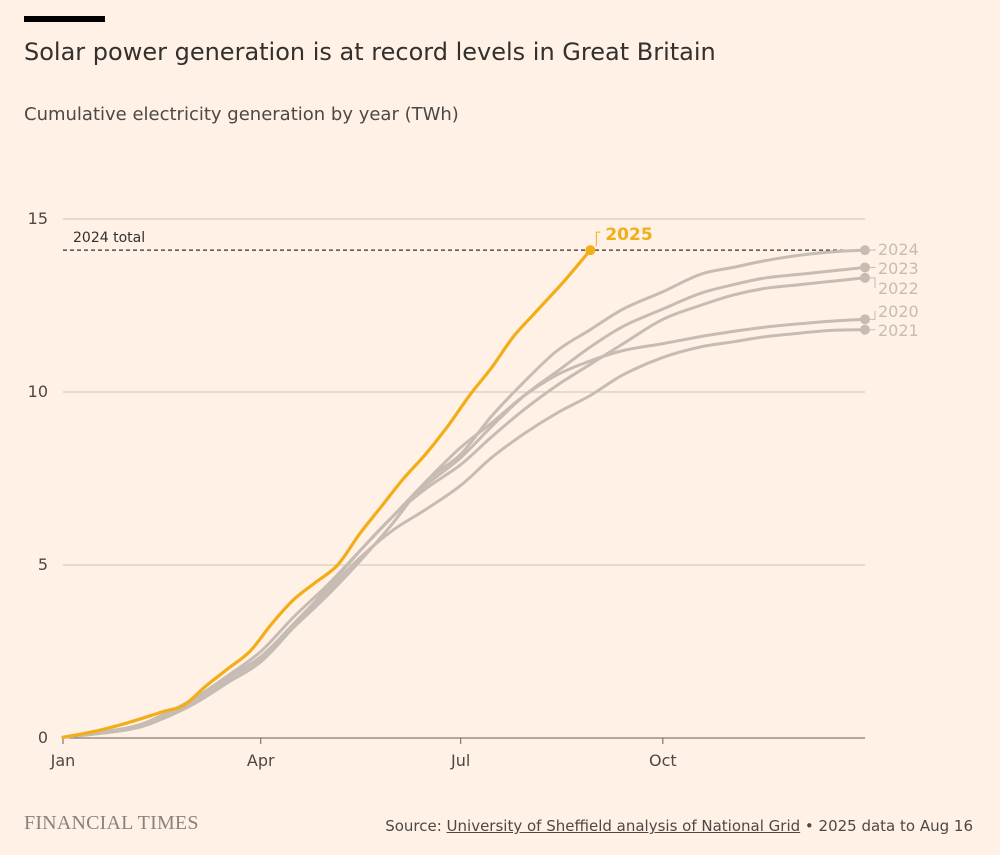 This screenshot has height=855, width=1000. What do you see at coordinates (261, 760) in the screenshot?
I see `x-tick-label-apr: Apr` at bounding box center [261, 760].